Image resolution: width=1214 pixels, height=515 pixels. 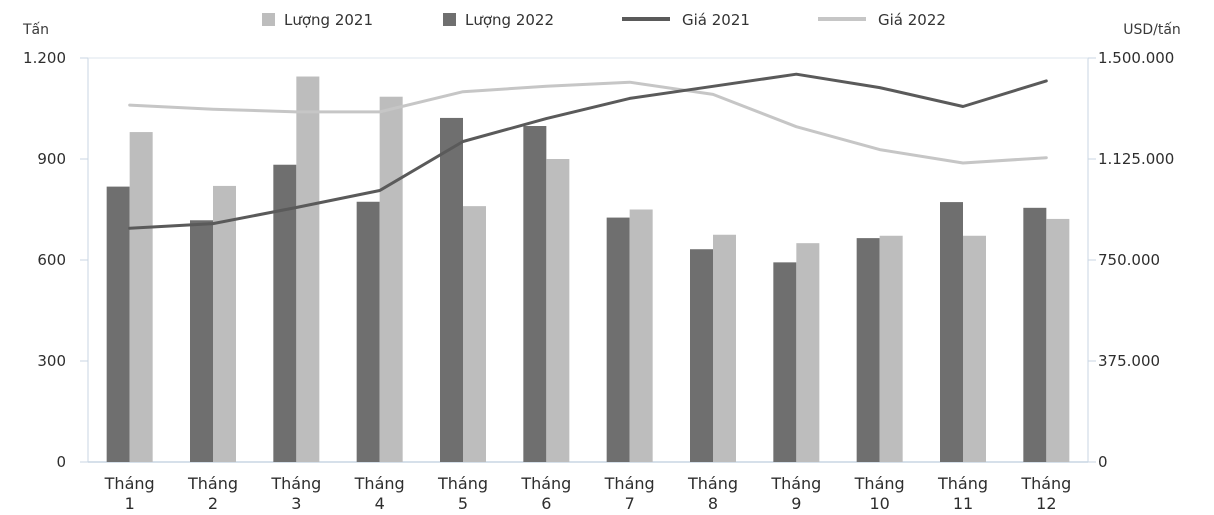 What do you see at coordinates (1152, 30) in the screenshot?
I see `right-axis-unit: USD/tấn` at bounding box center [1152, 30].